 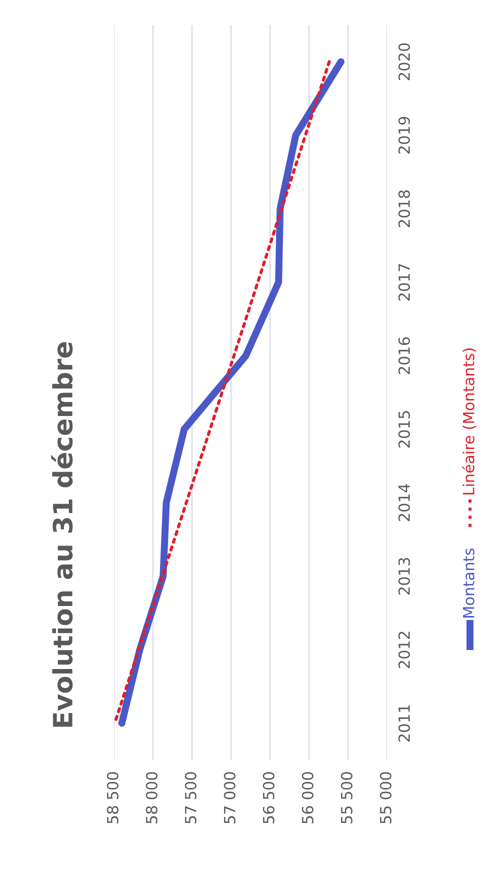 What do you see at coordinates (268, 798) in the screenshot?
I see `x-tick-label: 56 500` at bounding box center [268, 798].